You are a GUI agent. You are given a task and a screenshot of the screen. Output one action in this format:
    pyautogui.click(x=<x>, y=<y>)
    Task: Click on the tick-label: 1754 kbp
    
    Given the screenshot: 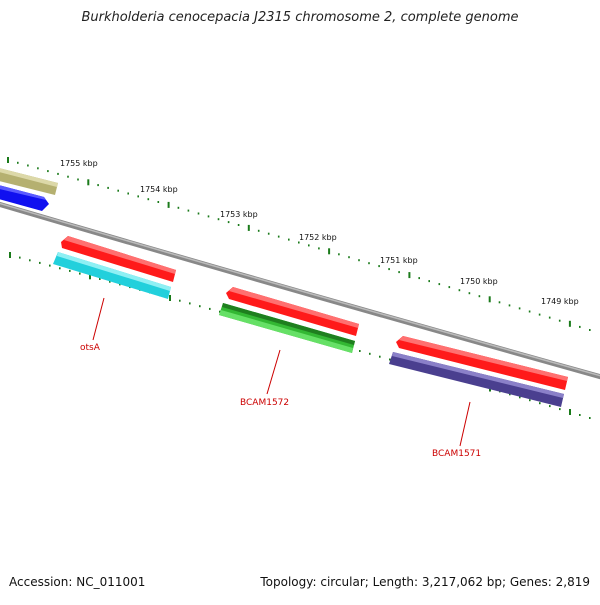 What is the action you would take?
    pyautogui.click(x=159, y=189)
    